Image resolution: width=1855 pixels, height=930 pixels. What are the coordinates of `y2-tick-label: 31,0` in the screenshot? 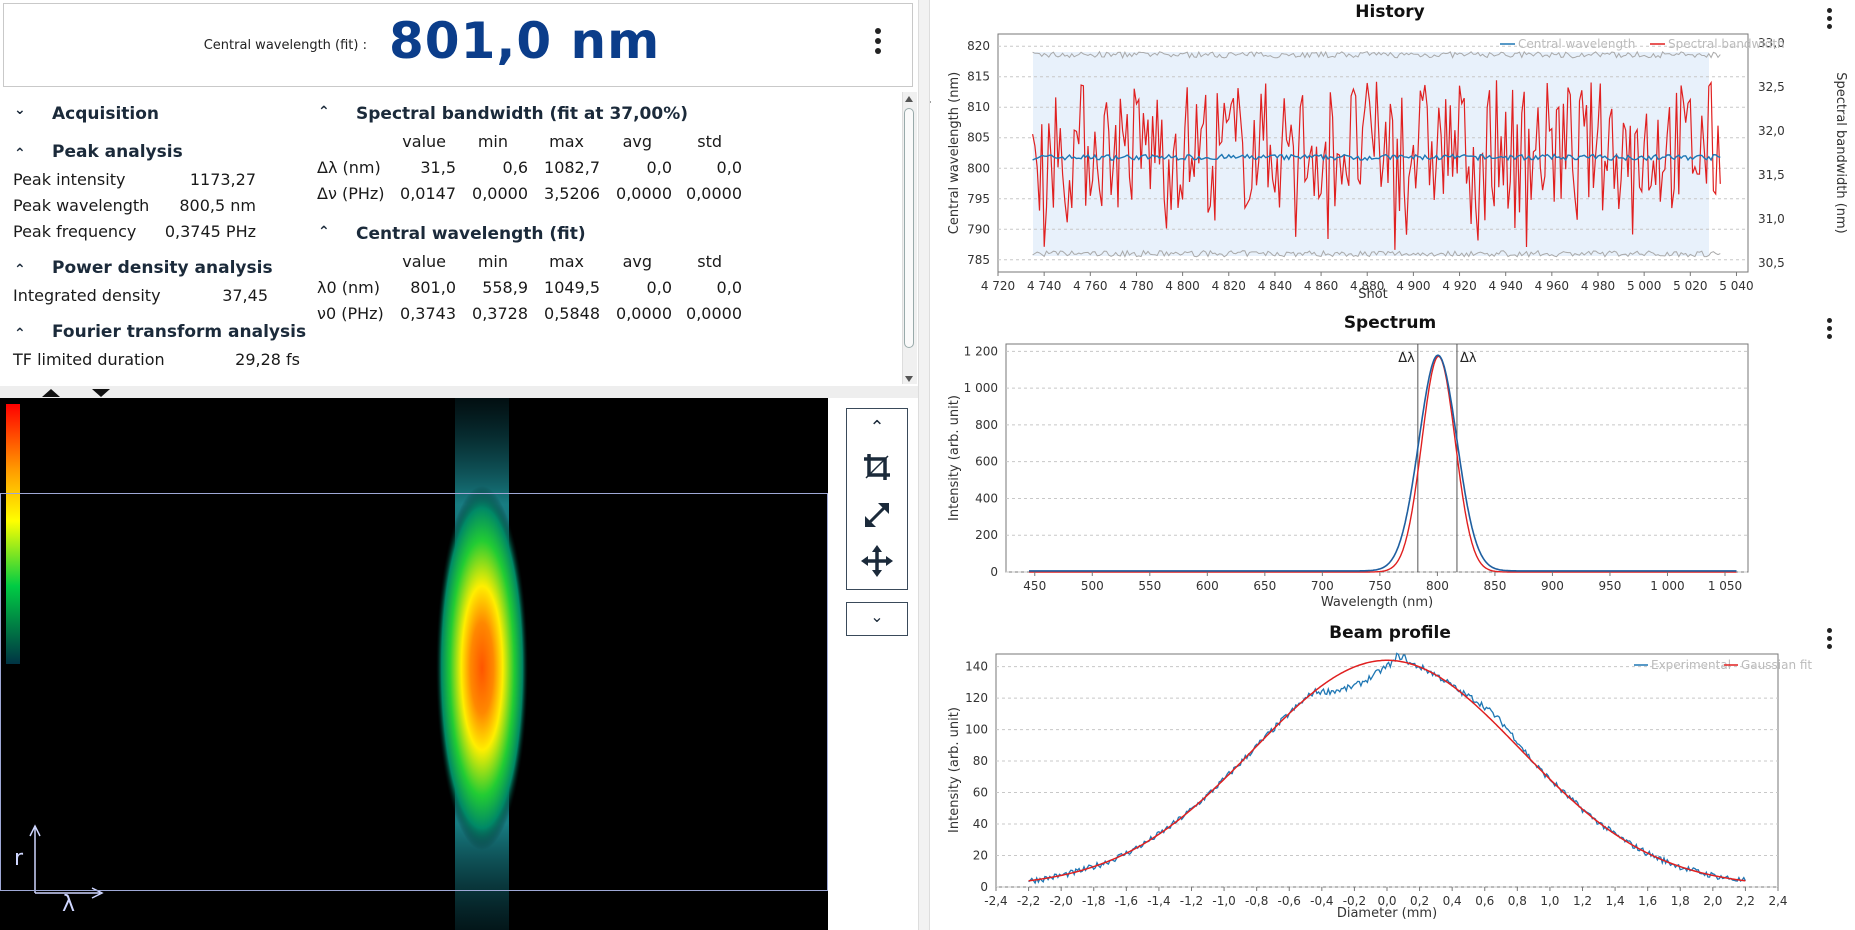 It's located at (1771, 219).